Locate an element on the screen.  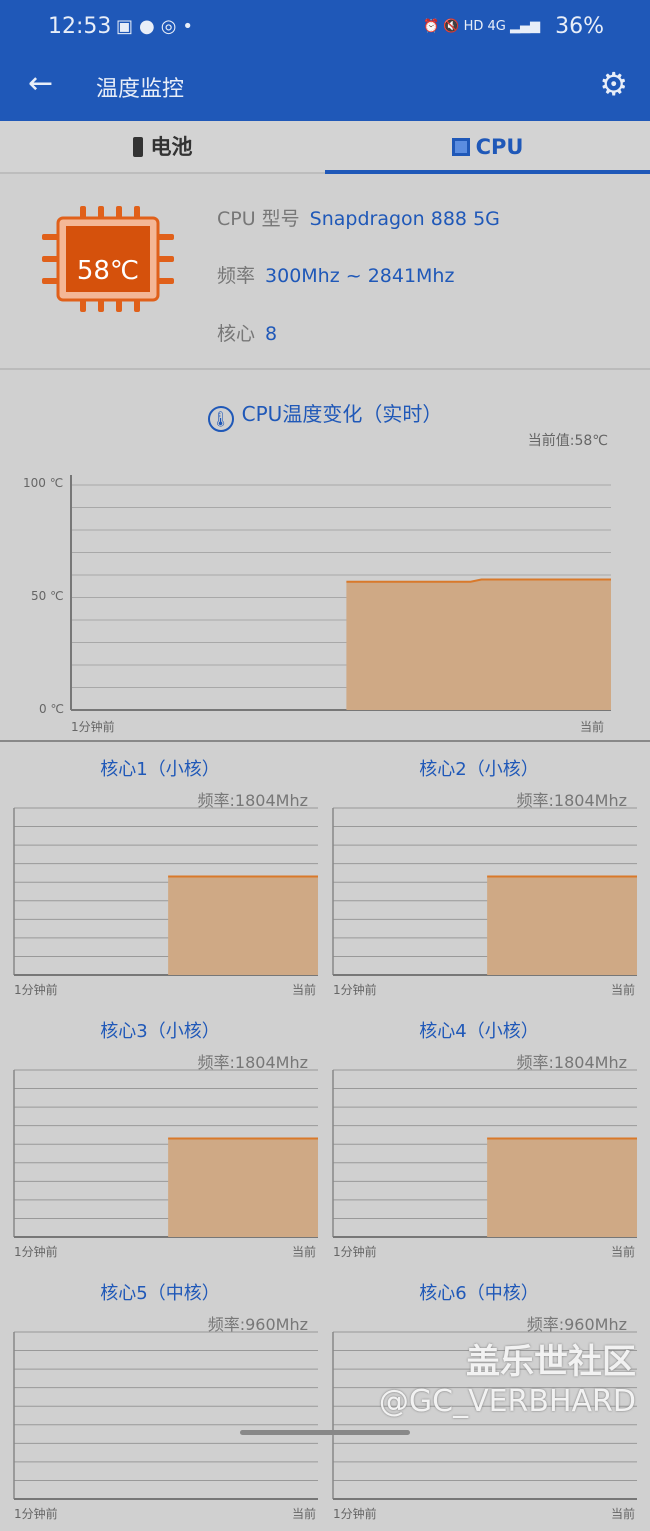
y-tick-100: 100 ℃ is located at coordinates (43, 483).